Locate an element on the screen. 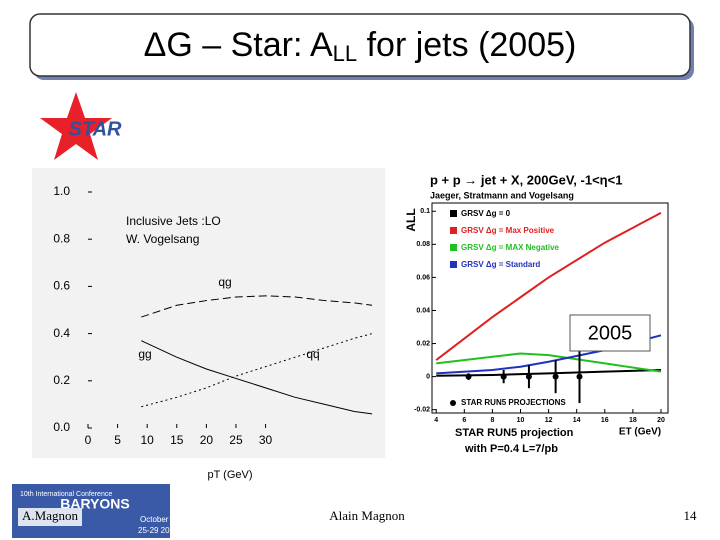 This screenshot has height=540, width=720. x-tick-label: 18 is located at coordinates (633, 420).